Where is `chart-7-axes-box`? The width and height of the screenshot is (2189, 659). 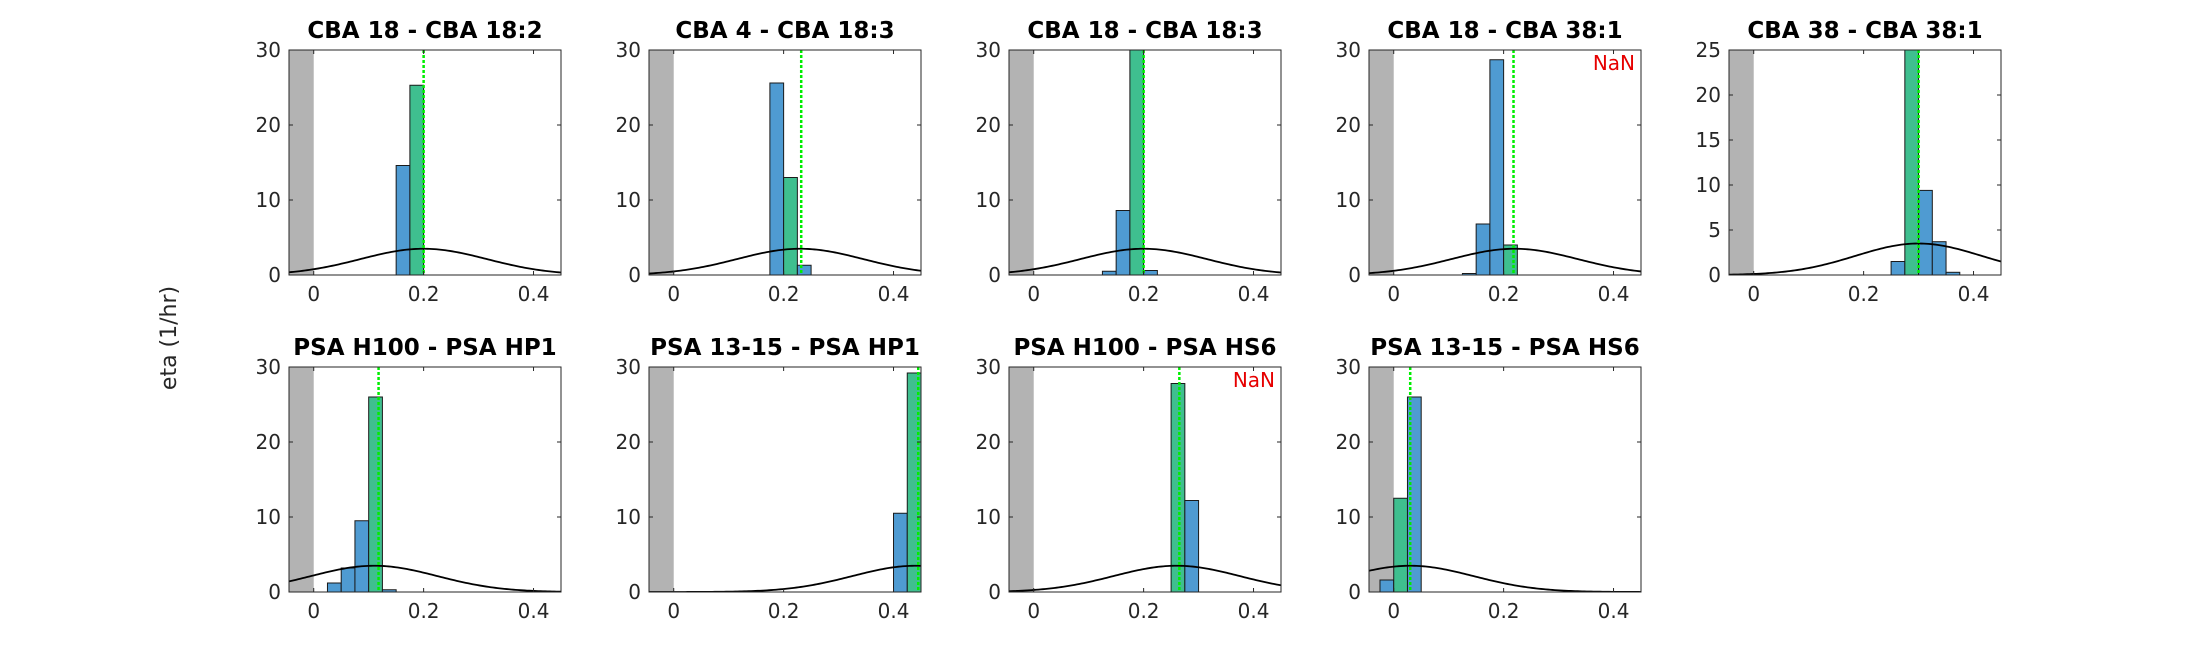 chart-7-axes-box is located at coordinates (785, 479).